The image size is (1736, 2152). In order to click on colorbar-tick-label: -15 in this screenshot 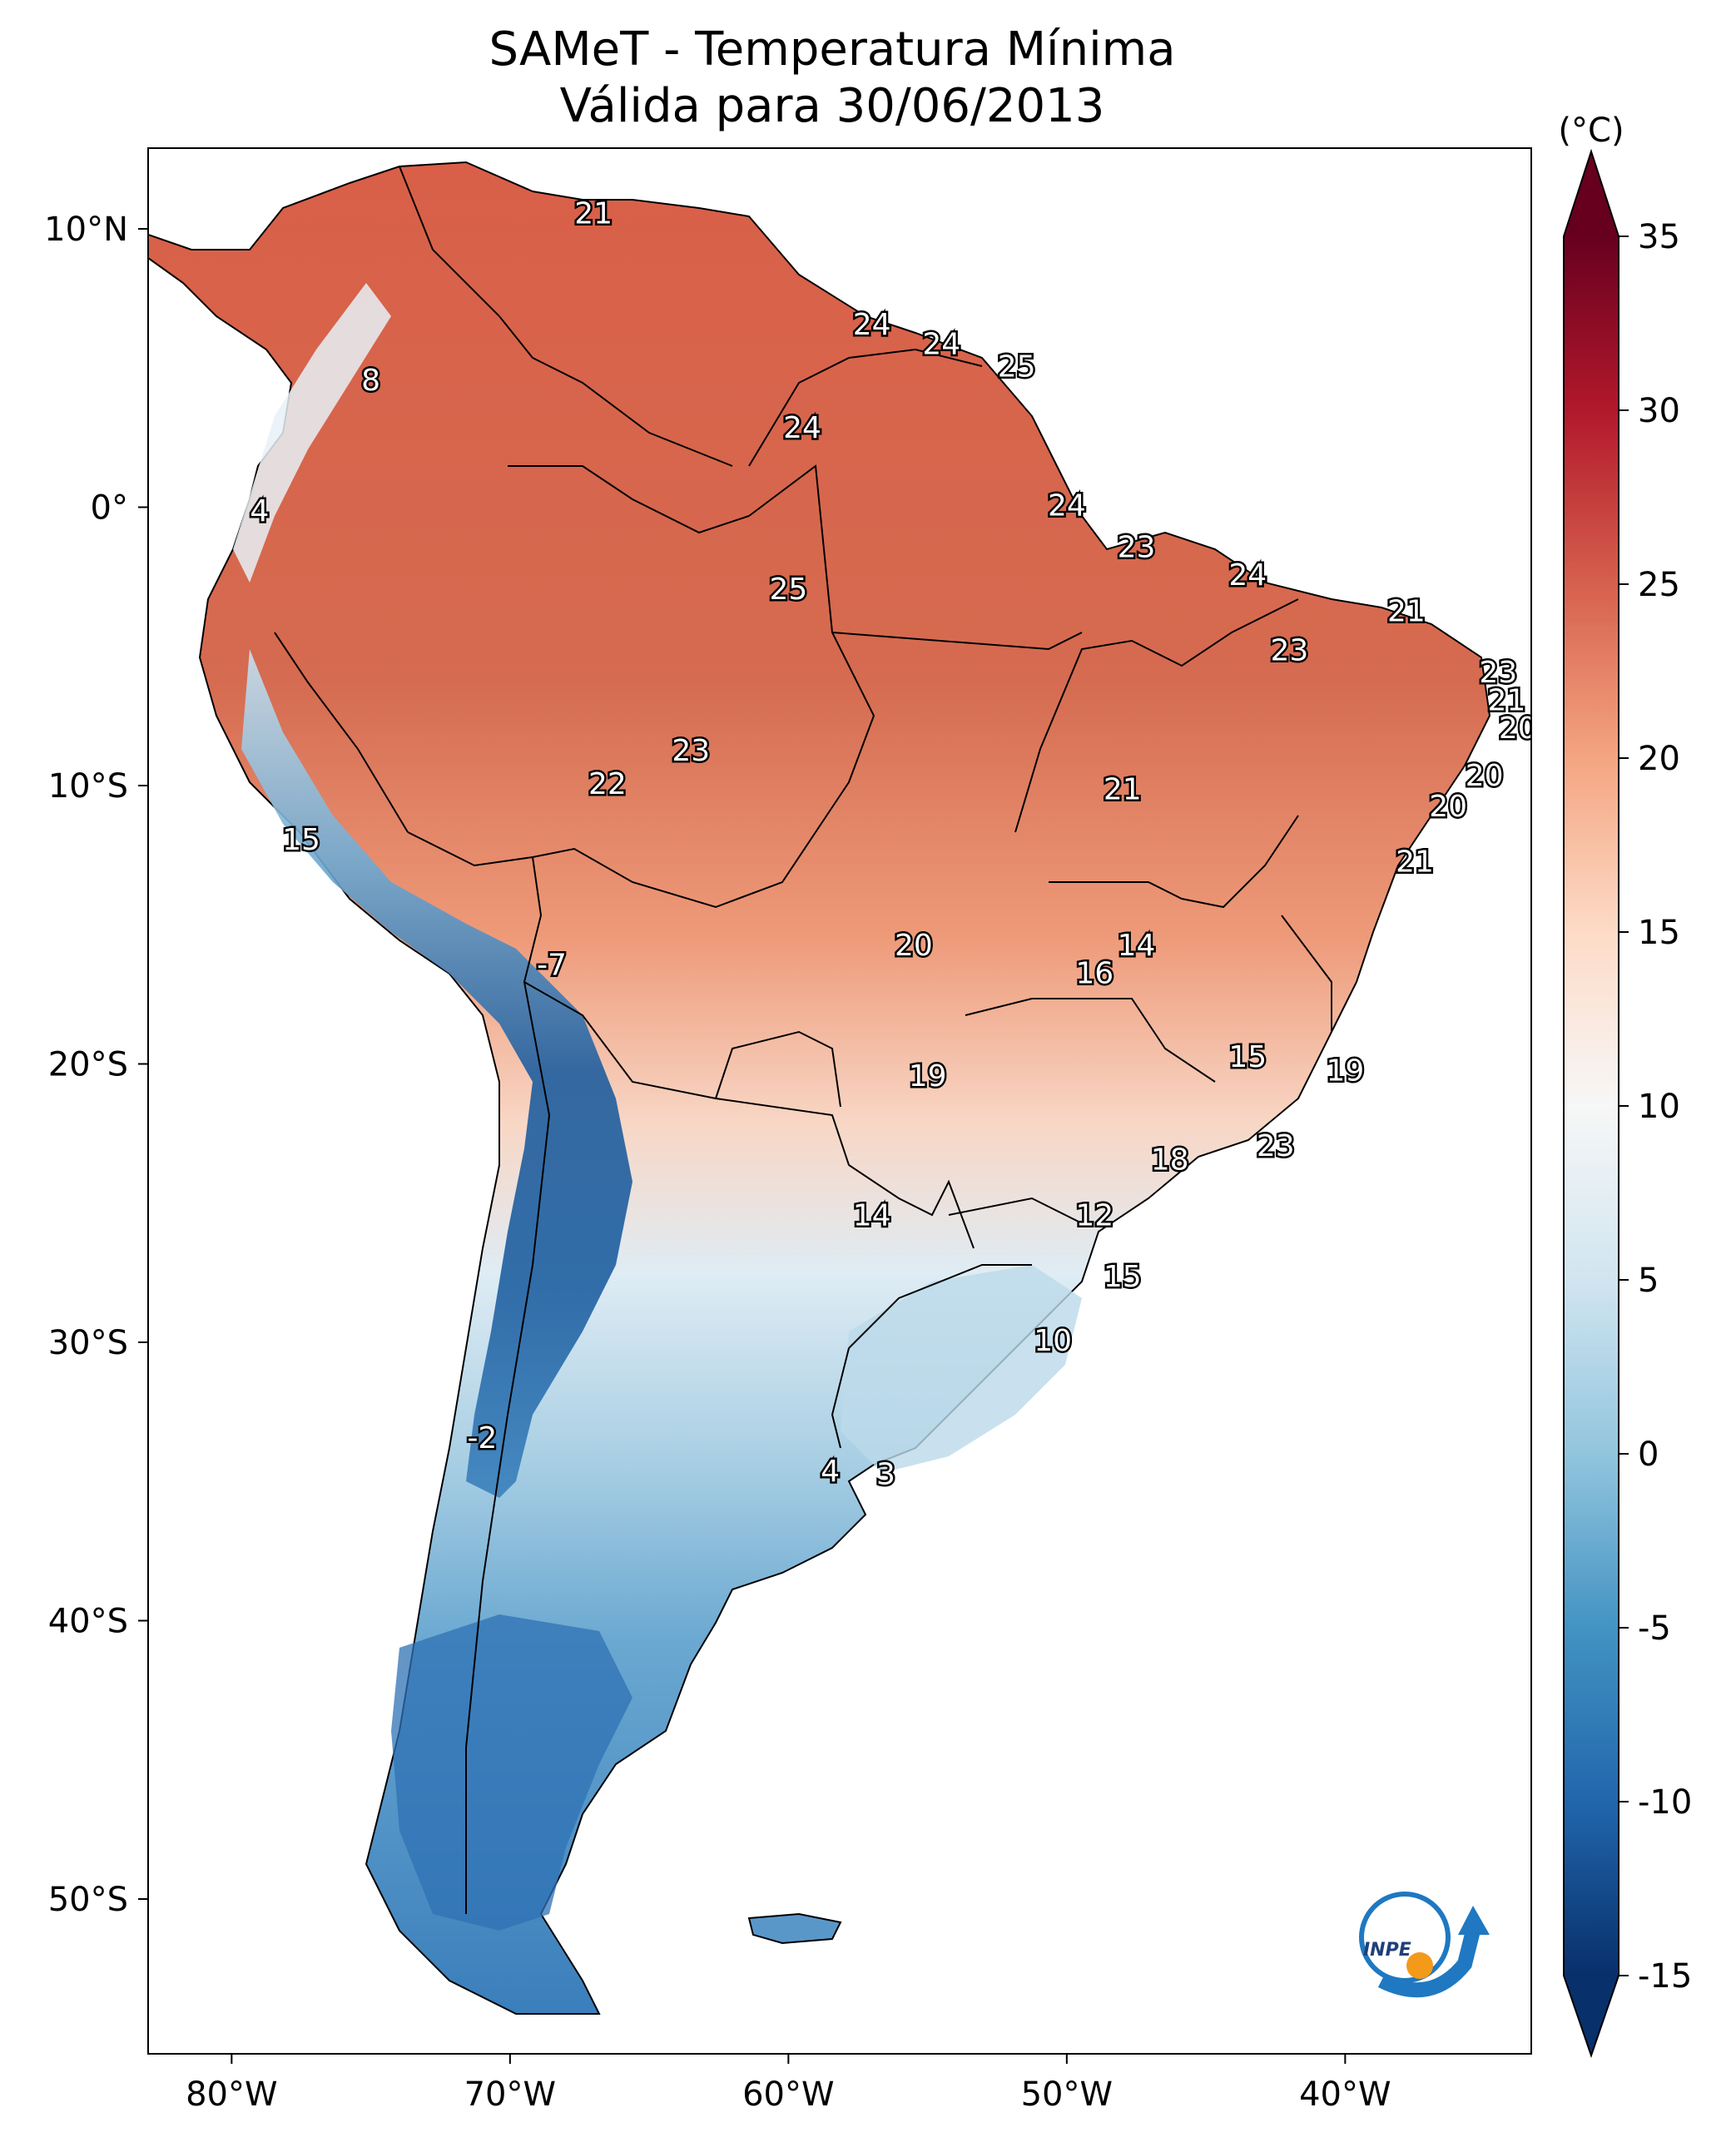, I will do `click(1665, 1976)`.